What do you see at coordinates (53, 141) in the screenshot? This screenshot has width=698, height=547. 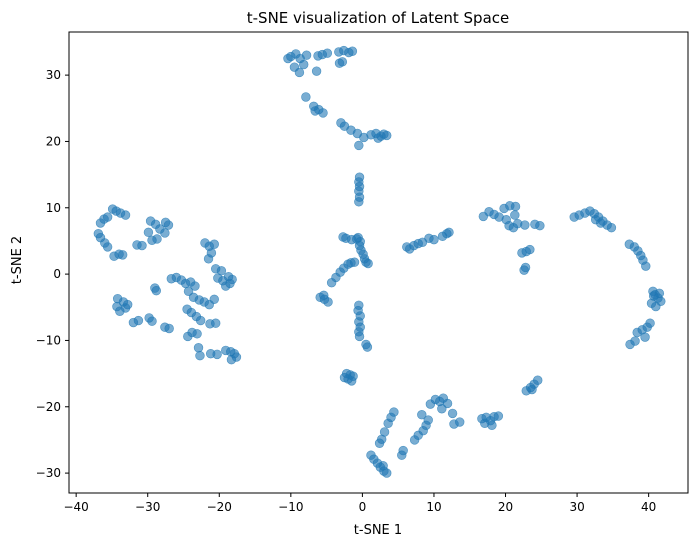 I see `y-tick-label: 20` at bounding box center [53, 141].